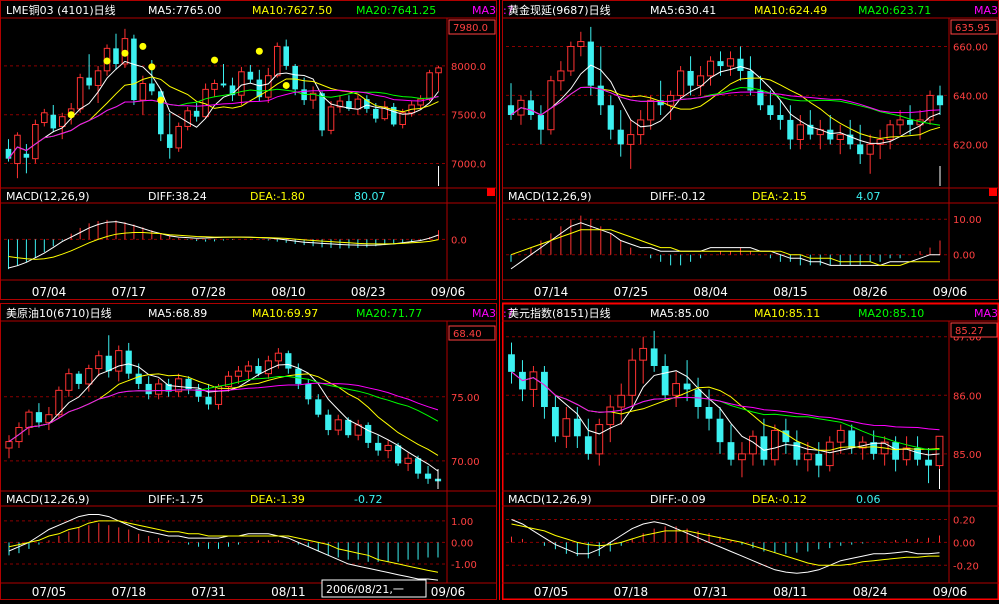  Describe the element at coordinates (464, 565) in the screenshot. I see `macd-tick-label: -1.00` at that location.